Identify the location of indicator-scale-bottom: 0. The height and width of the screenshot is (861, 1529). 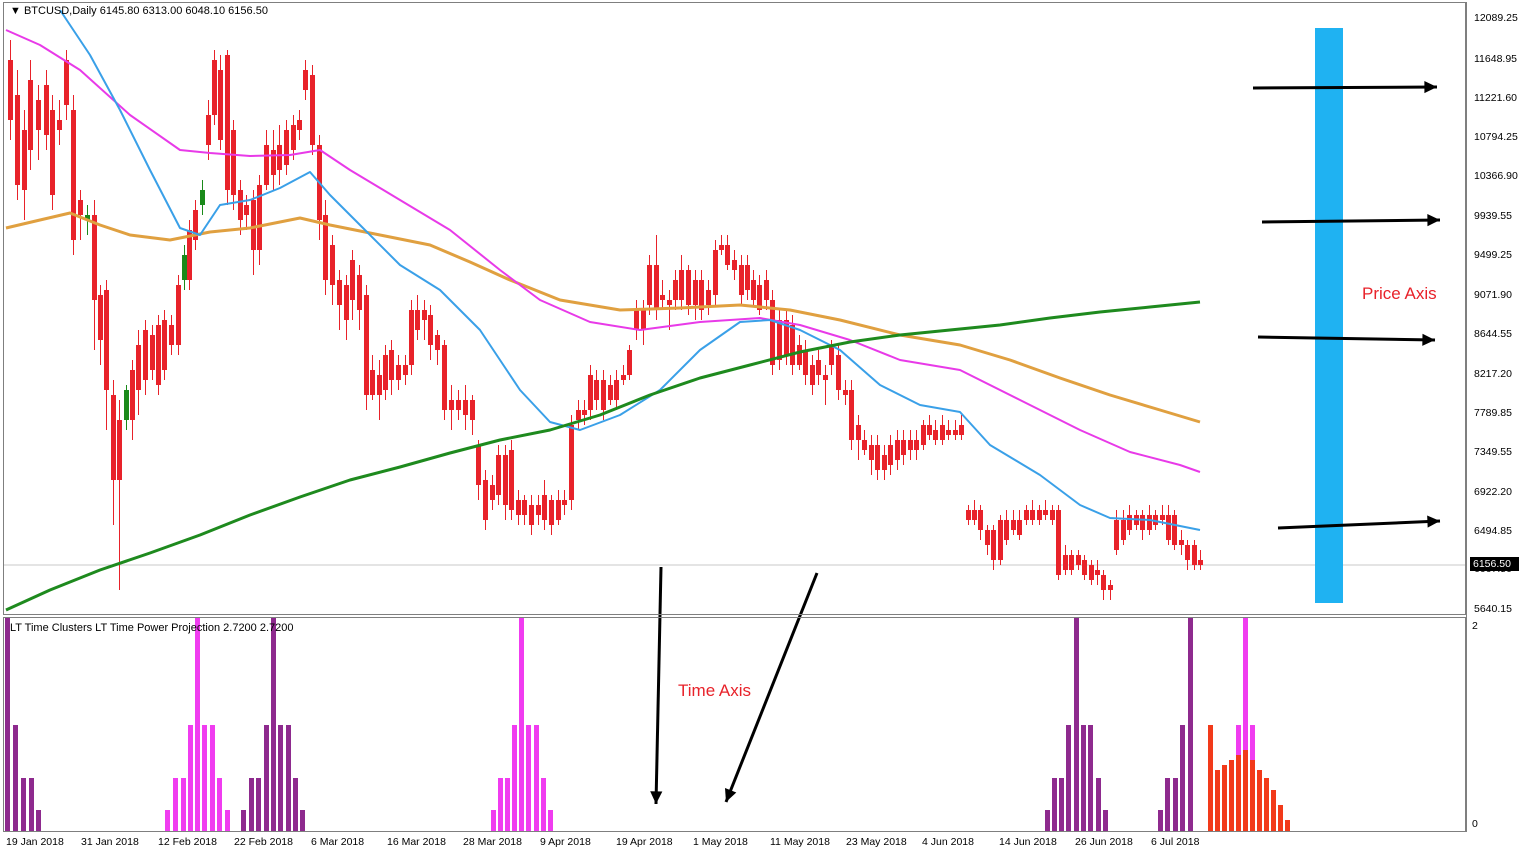
(1475, 824).